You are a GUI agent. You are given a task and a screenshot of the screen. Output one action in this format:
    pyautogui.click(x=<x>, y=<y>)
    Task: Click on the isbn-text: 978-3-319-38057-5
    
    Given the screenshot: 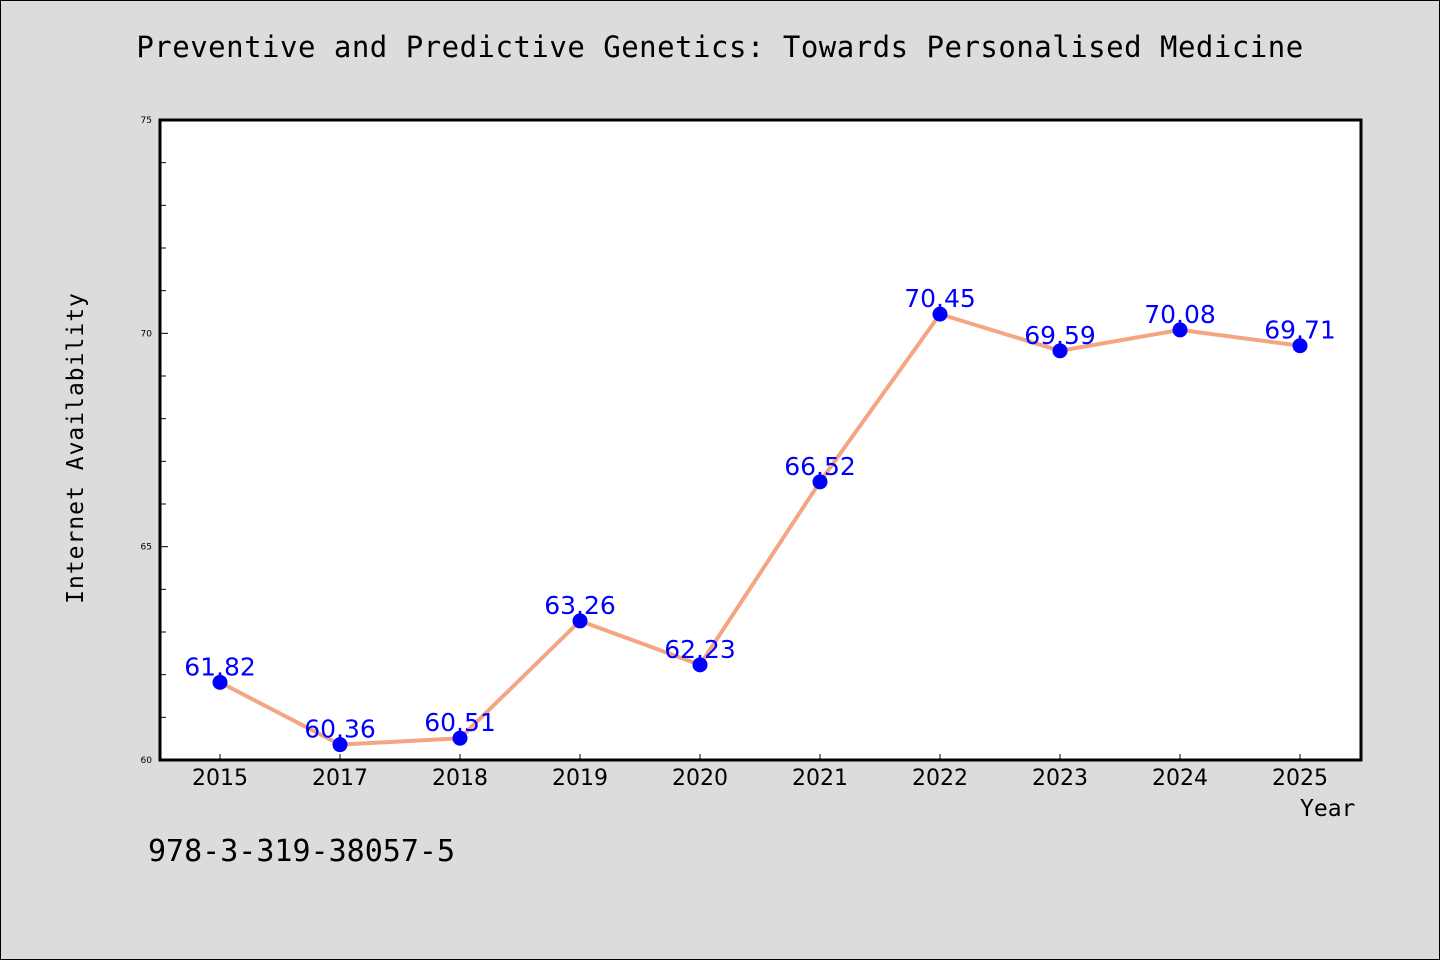 What is the action you would take?
    pyautogui.click(x=302, y=851)
    